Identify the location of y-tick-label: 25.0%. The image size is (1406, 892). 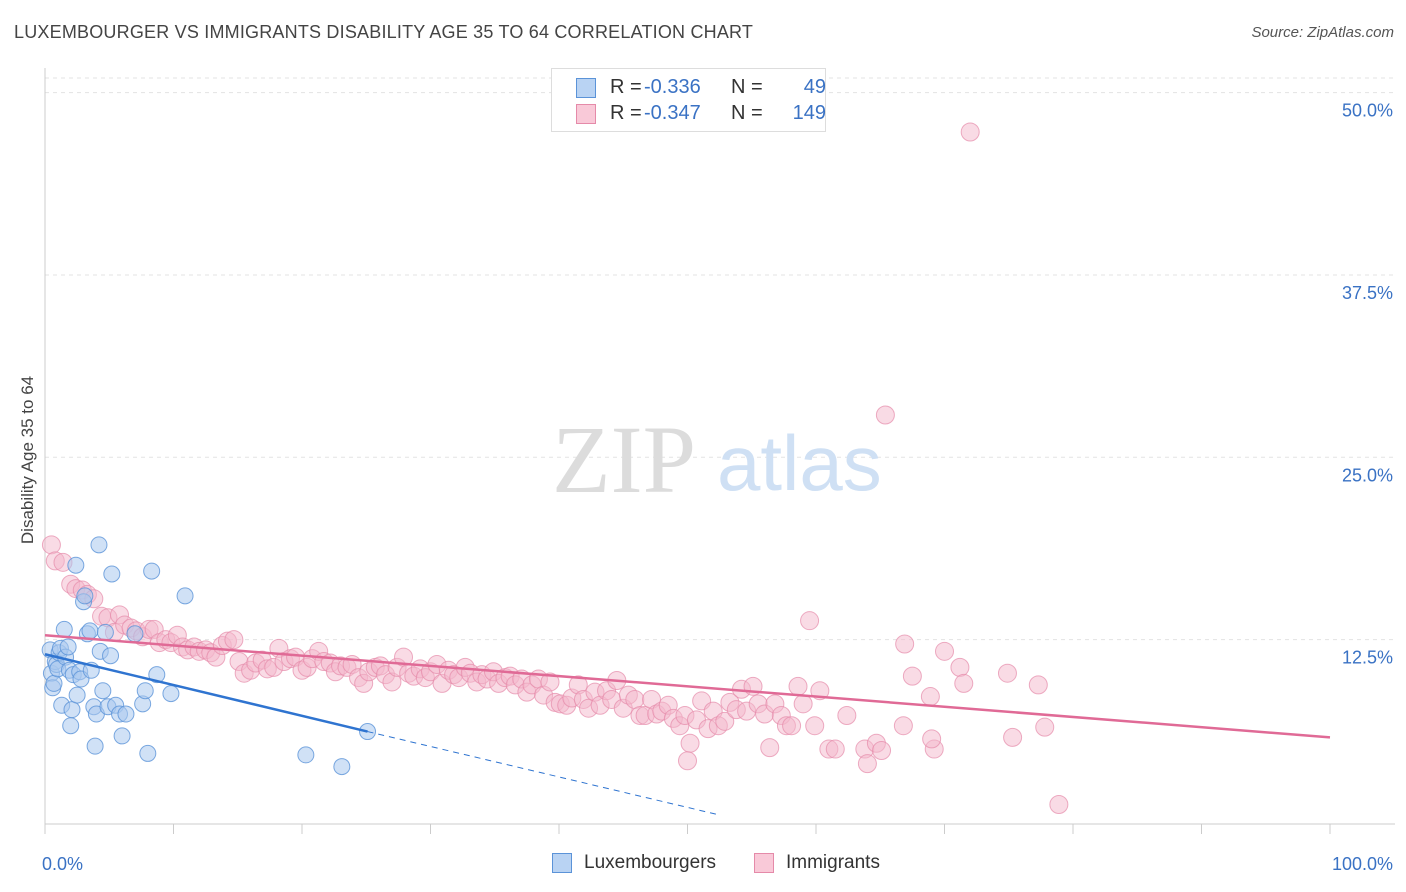
(1367, 475).